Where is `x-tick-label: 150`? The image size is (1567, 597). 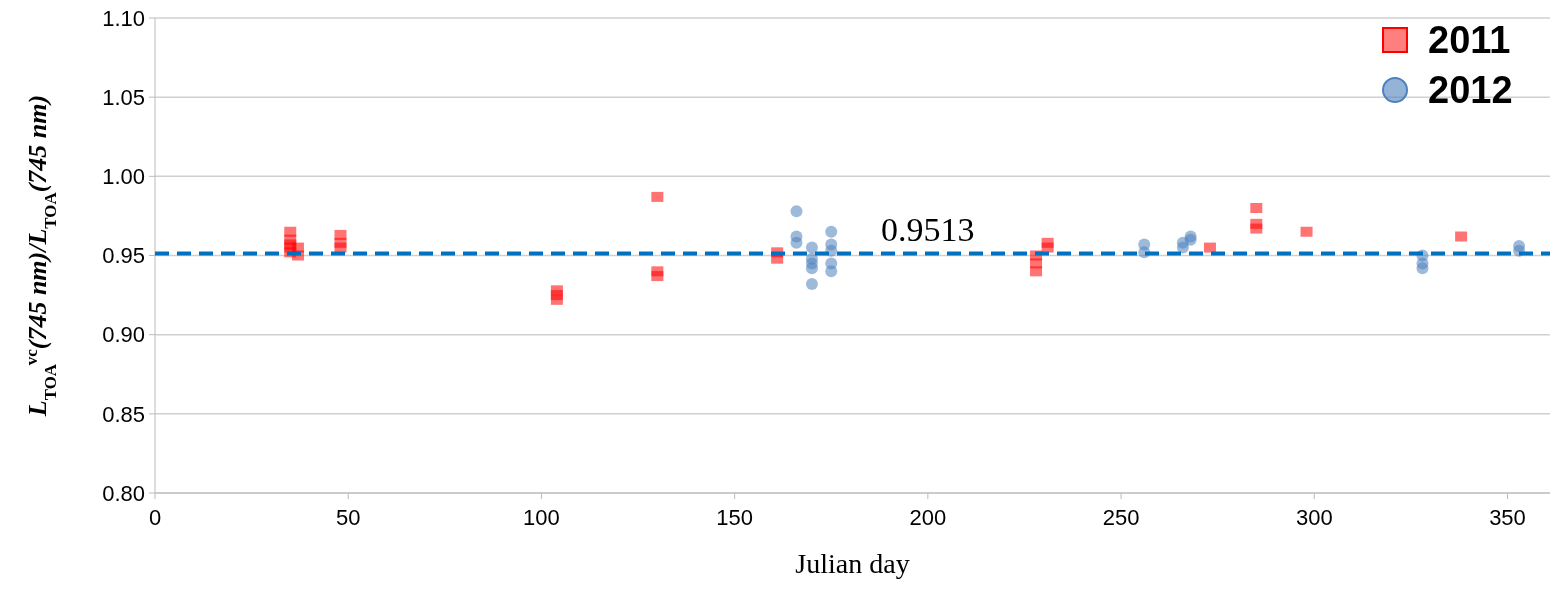
x-tick-label: 150 is located at coordinates (734, 517).